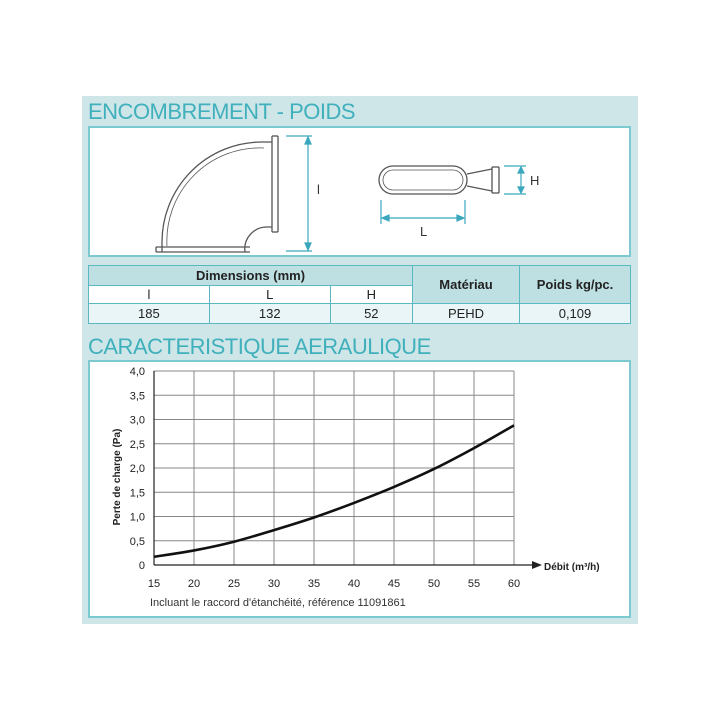 The height and width of the screenshot is (720, 720). I want to click on x-tick-label: 45, so click(394, 584).